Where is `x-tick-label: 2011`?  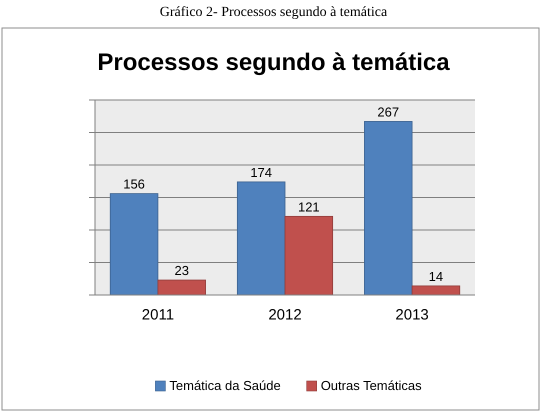 x-tick-label: 2011 is located at coordinates (158, 315).